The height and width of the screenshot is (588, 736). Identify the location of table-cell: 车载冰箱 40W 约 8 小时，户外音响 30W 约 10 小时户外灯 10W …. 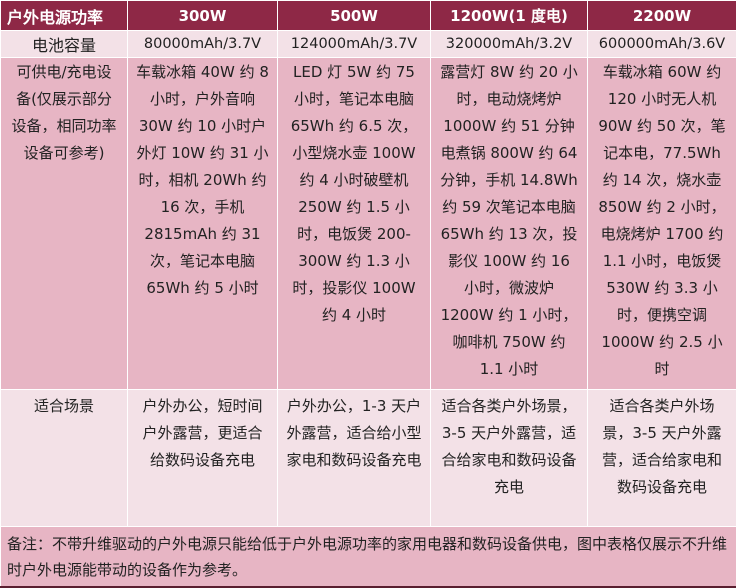
(203, 224).